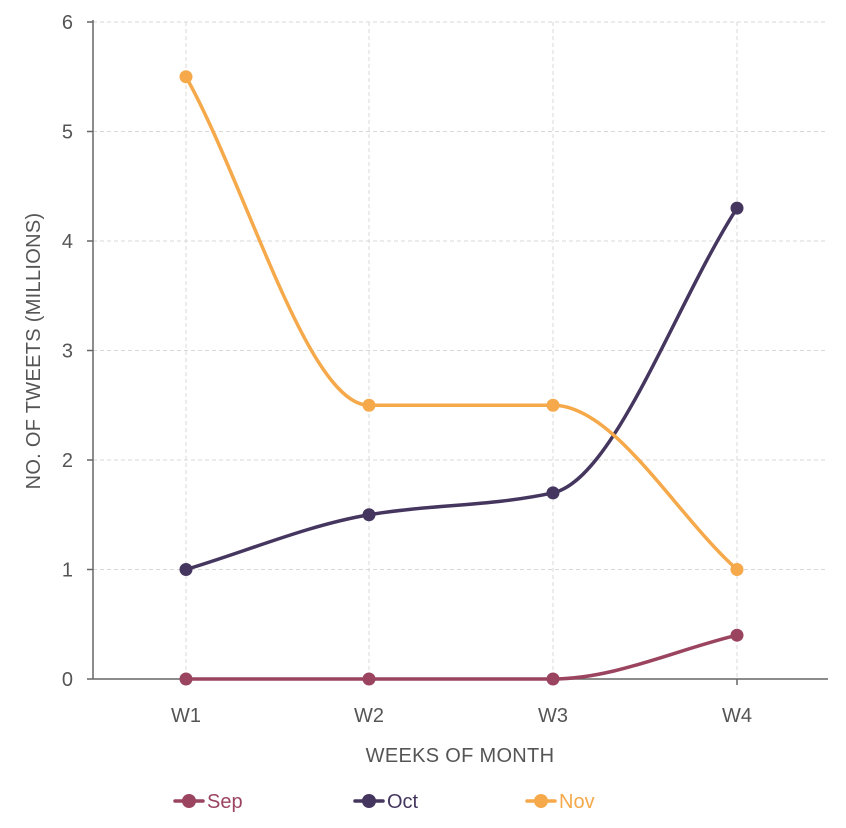  Describe the element at coordinates (460, 756) in the screenshot. I see `x-axis-title: WEEKS OF MONTH` at that location.